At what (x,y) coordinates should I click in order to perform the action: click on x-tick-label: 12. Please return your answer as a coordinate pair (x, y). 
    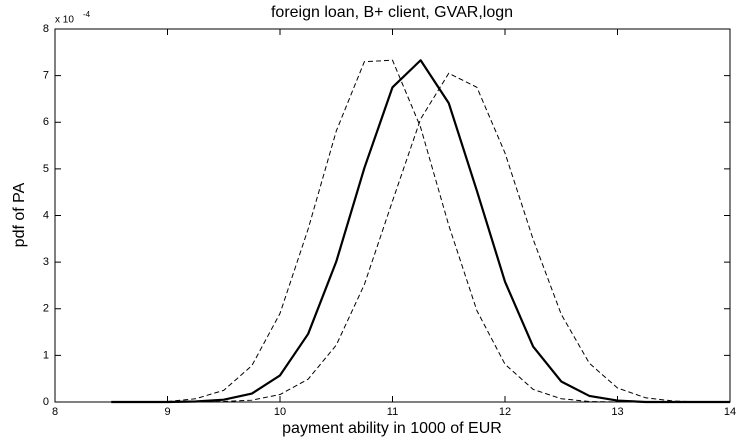
    Looking at the image, I should click on (505, 412).